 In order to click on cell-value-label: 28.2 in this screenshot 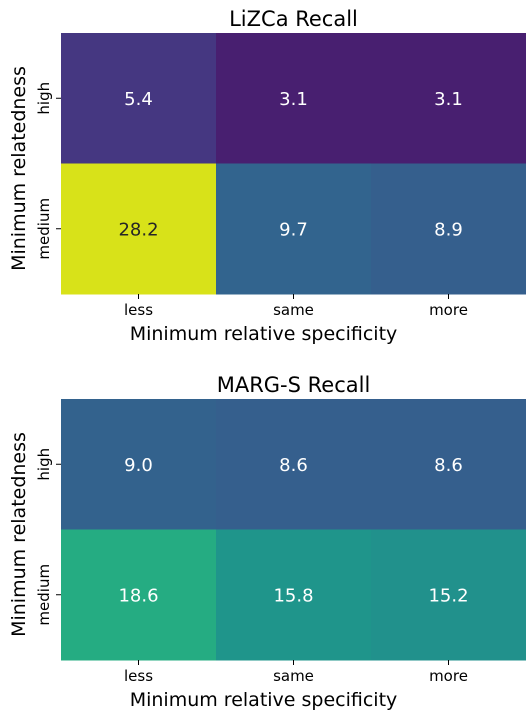, I will do `click(138, 229)`.